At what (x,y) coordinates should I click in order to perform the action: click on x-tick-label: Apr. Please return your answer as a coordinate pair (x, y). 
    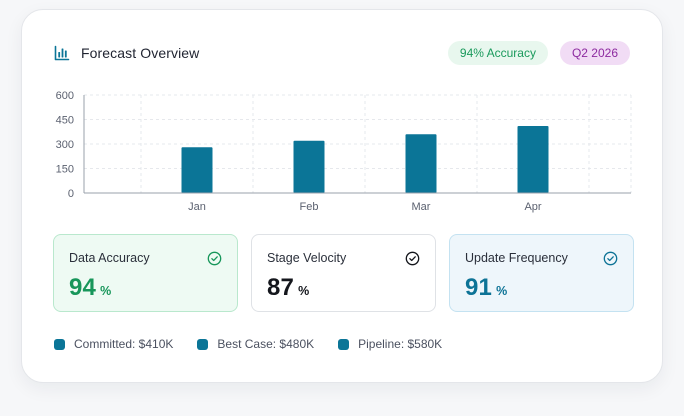
    Looking at the image, I should click on (532, 207).